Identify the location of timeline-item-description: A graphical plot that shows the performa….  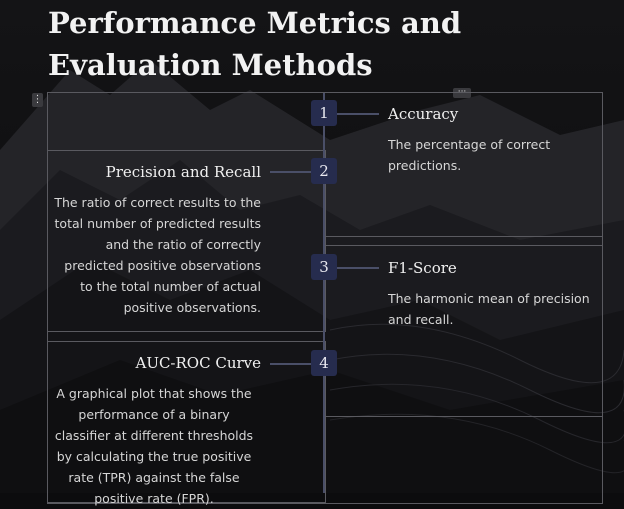
(154, 446).